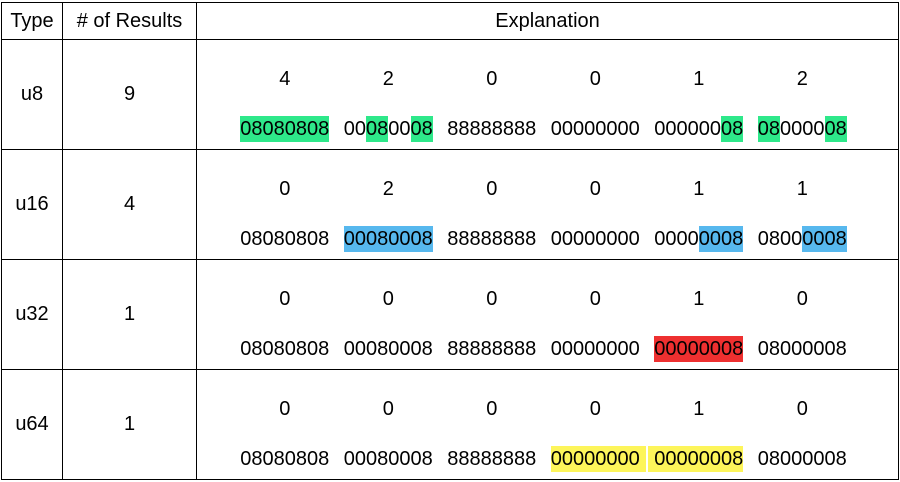 This screenshot has width=900, height=482. I want to click on results-cell: 9, so click(129, 94).